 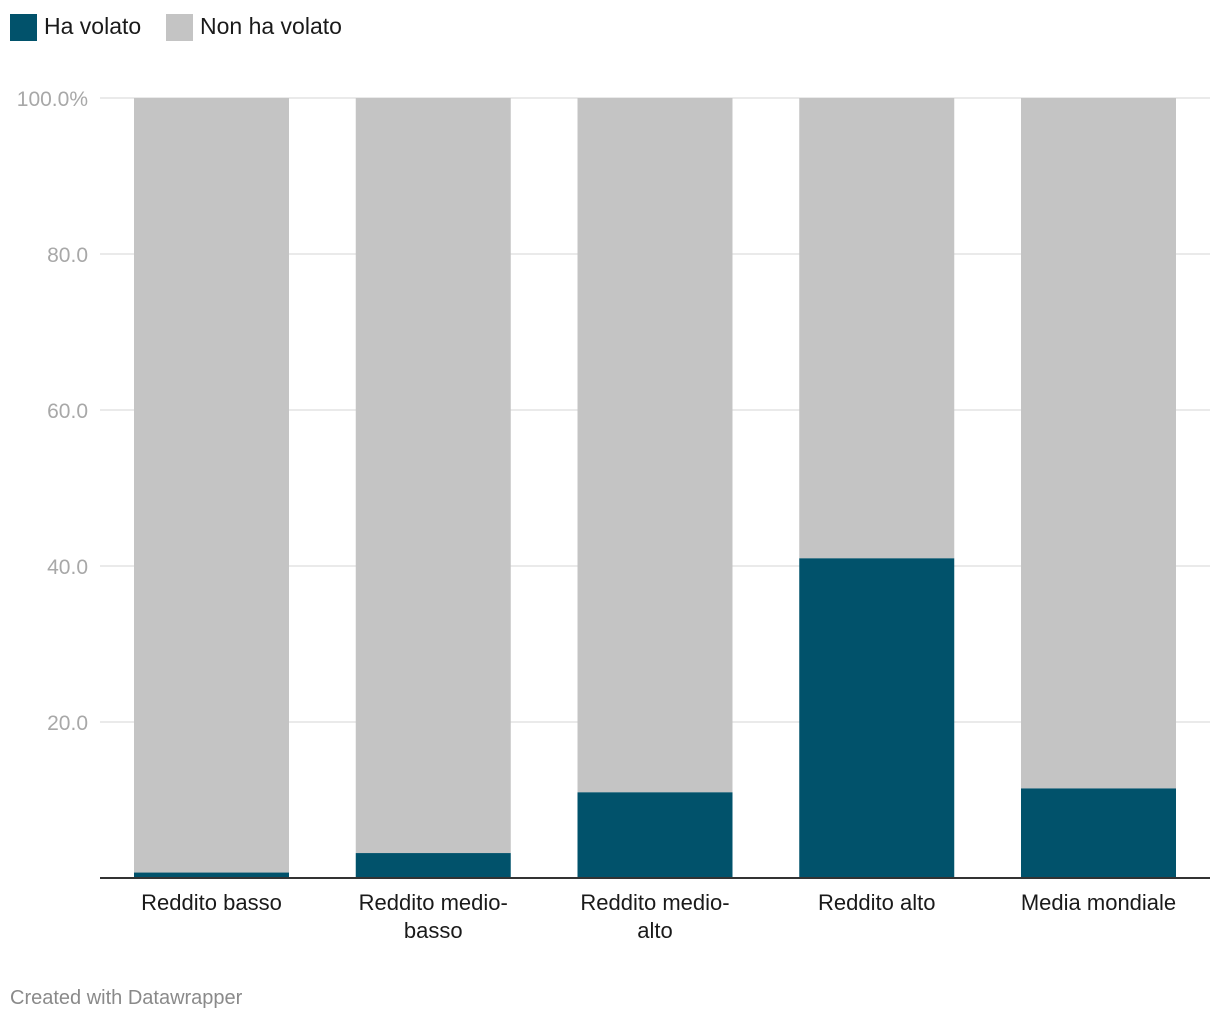 What do you see at coordinates (654, 930) in the screenshot?
I see `x-tick-label-line: alto` at bounding box center [654, 930].